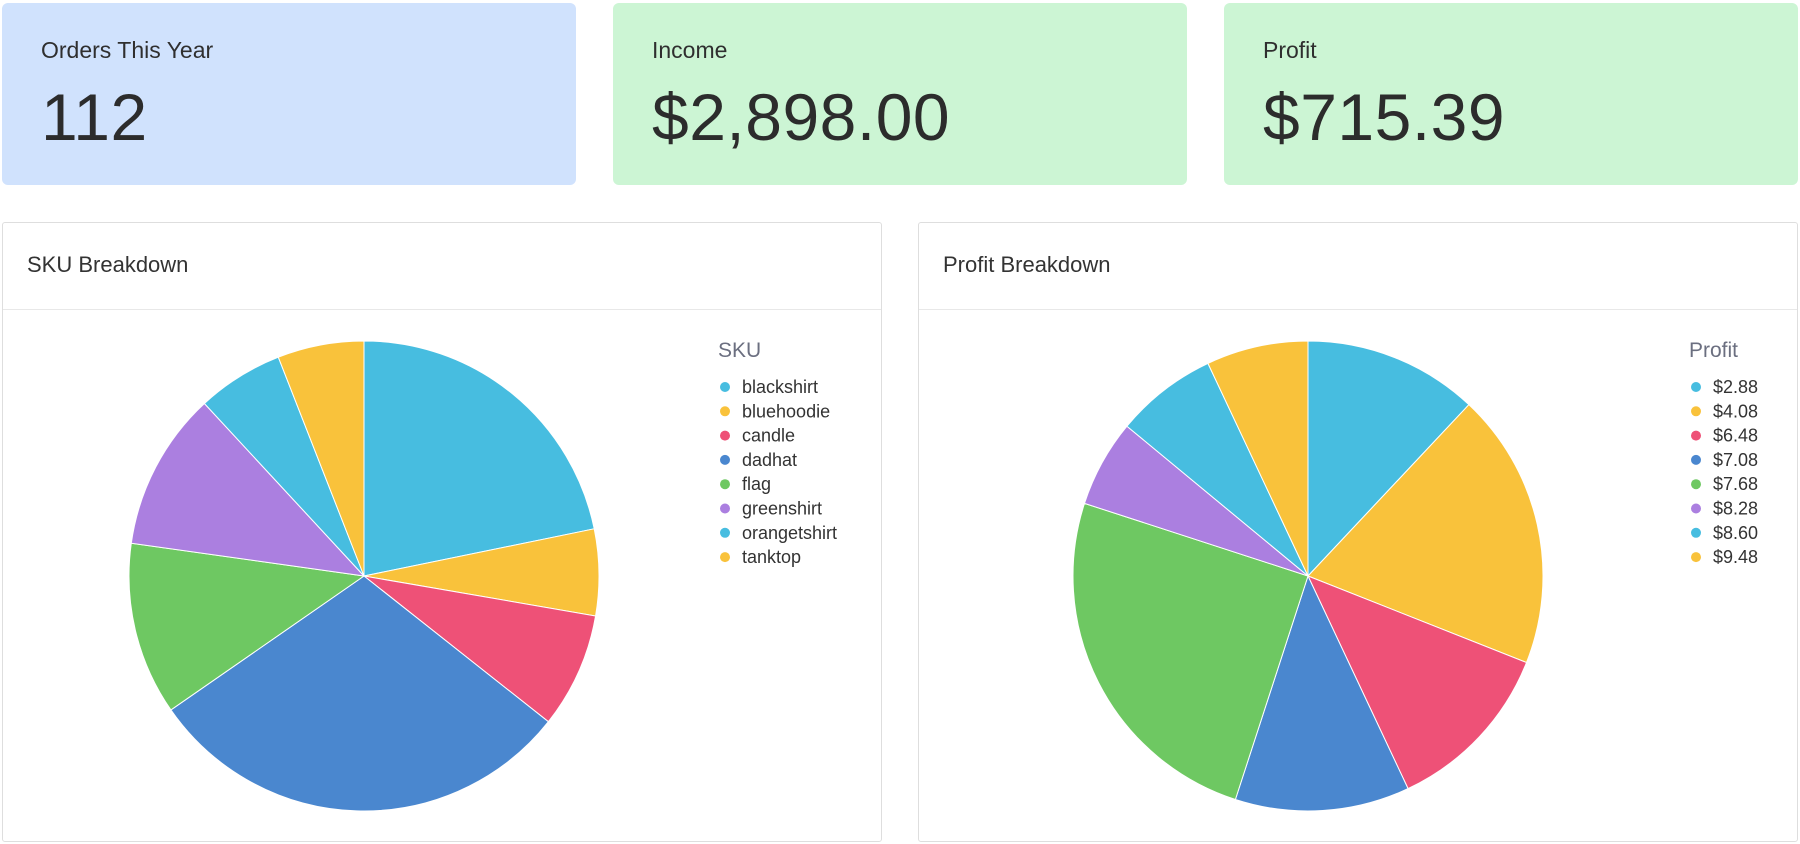 This screenshot has width=1800, height=844. I want to click on legend-title: SKU, so click(739, 350).